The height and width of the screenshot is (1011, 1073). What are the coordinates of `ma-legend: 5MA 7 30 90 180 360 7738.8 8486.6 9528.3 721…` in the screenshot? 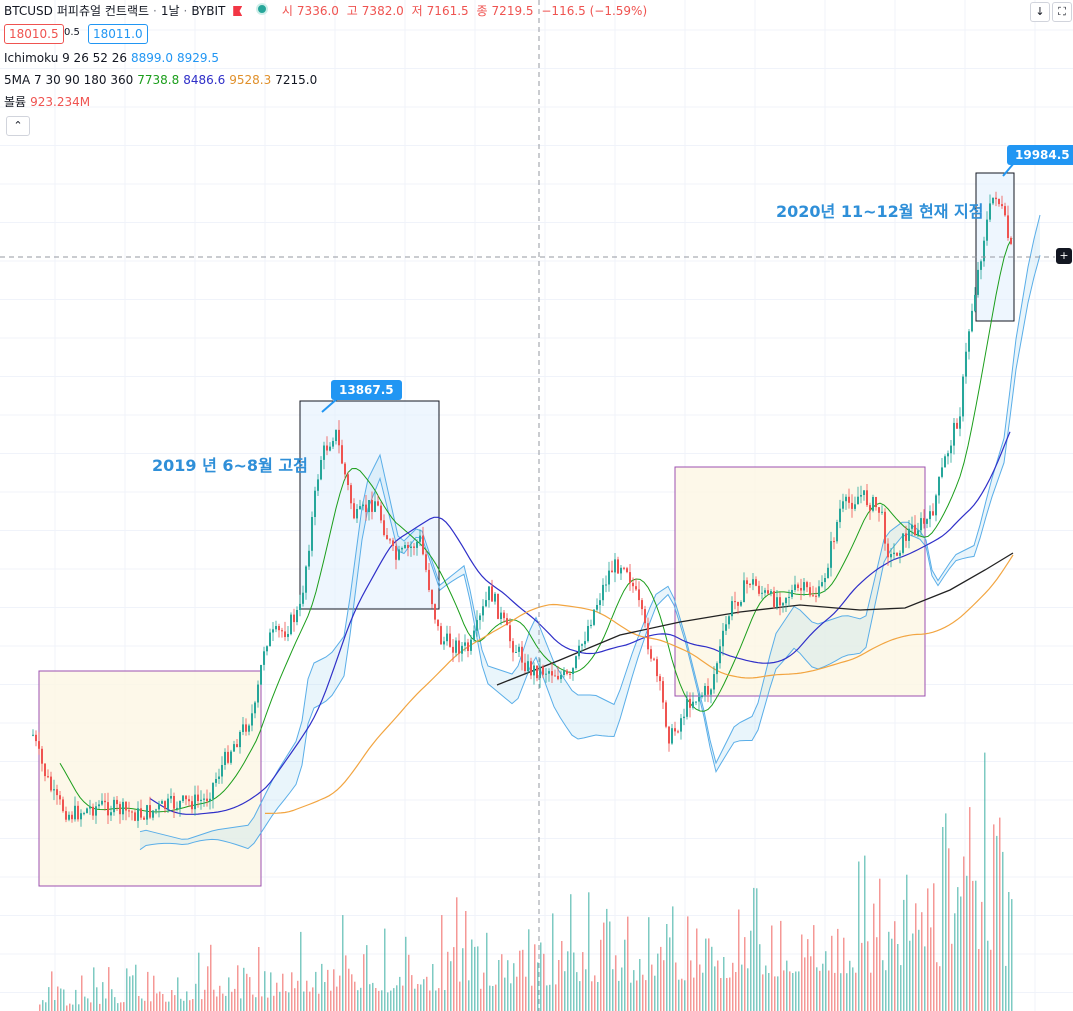 It's located at (162, 80).